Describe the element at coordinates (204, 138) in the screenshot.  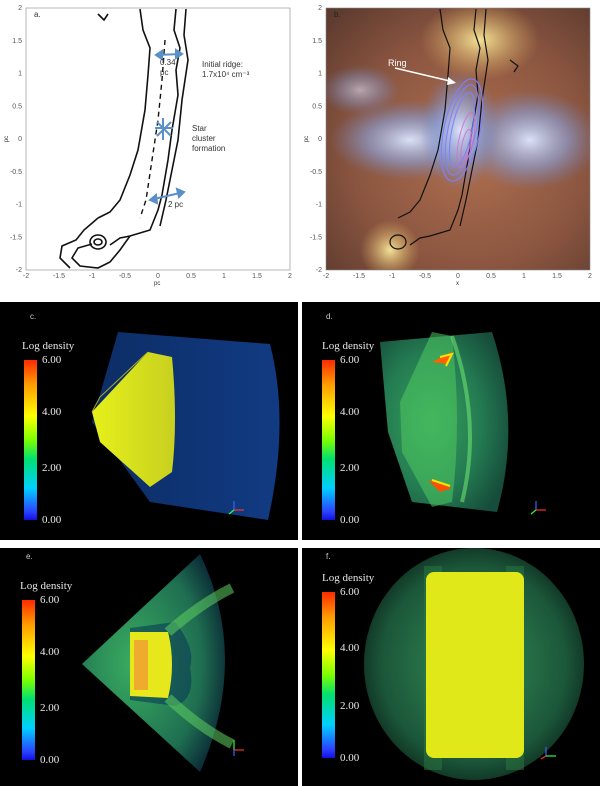
I see `panel-a-star-line2: cluster` at that location.